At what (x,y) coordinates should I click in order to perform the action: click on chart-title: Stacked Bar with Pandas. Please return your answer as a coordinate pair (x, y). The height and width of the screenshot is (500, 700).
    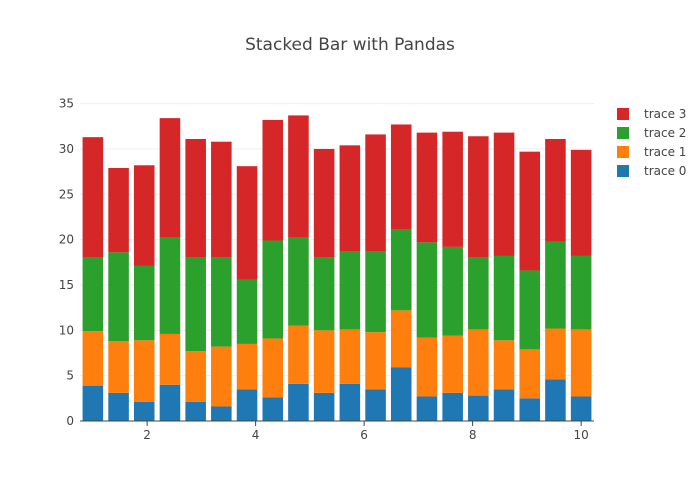
    Looking at the image, I should click on (350, 45).